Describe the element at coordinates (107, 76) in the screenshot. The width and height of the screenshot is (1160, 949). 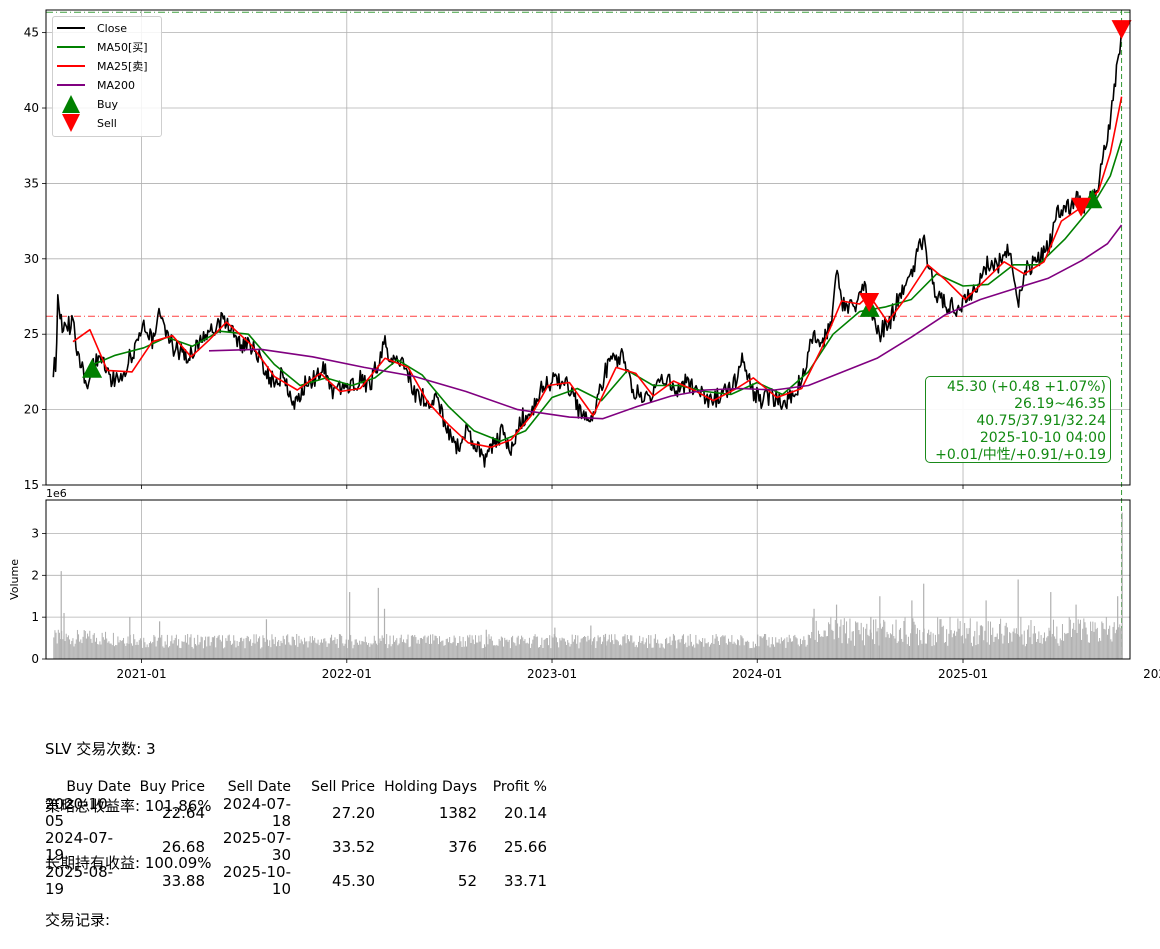
I see `legend: Close MA50[买] MA25[卖] MA200 Buy Sell` at that location.